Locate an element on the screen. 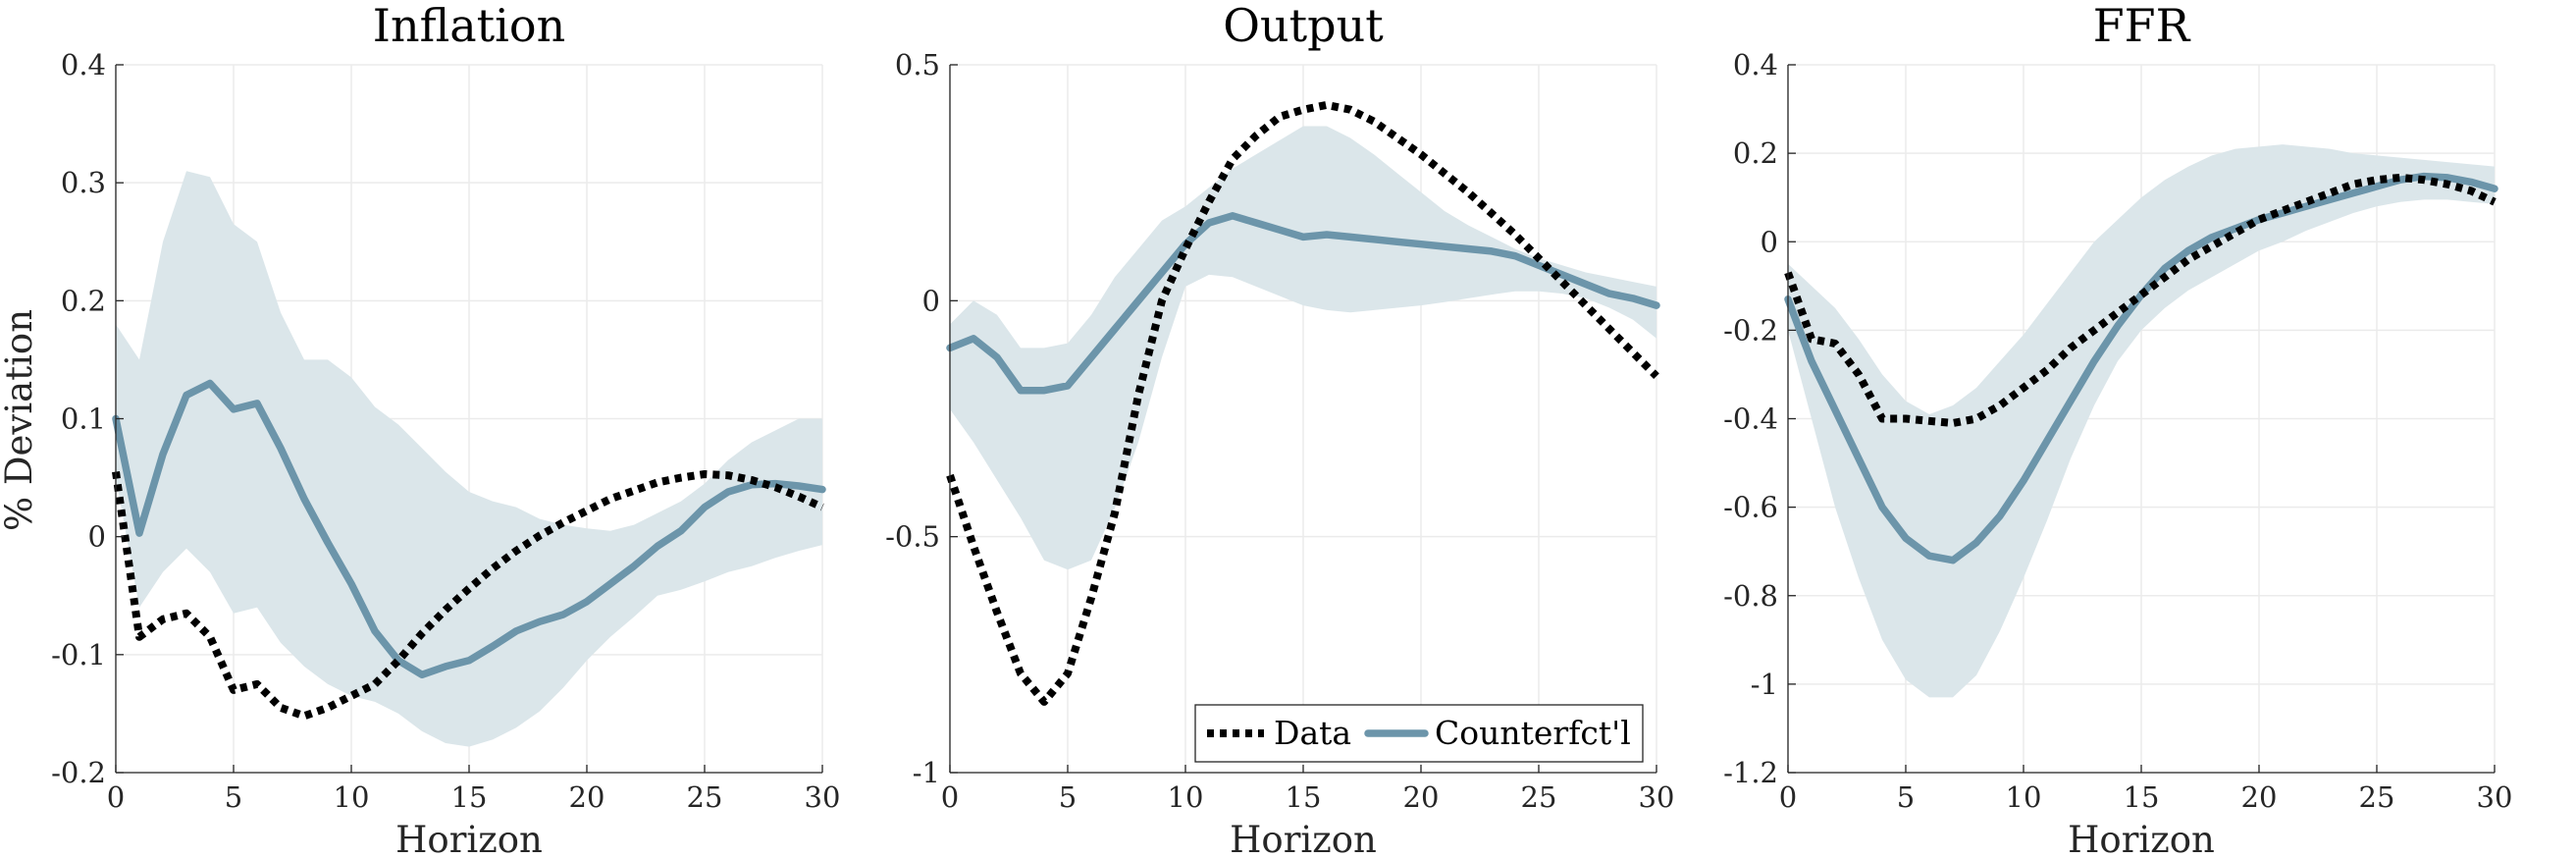 This screenshot has height=859, width=2576. output-xtick-label-3: 15 is located at coordinates (1304, 797).